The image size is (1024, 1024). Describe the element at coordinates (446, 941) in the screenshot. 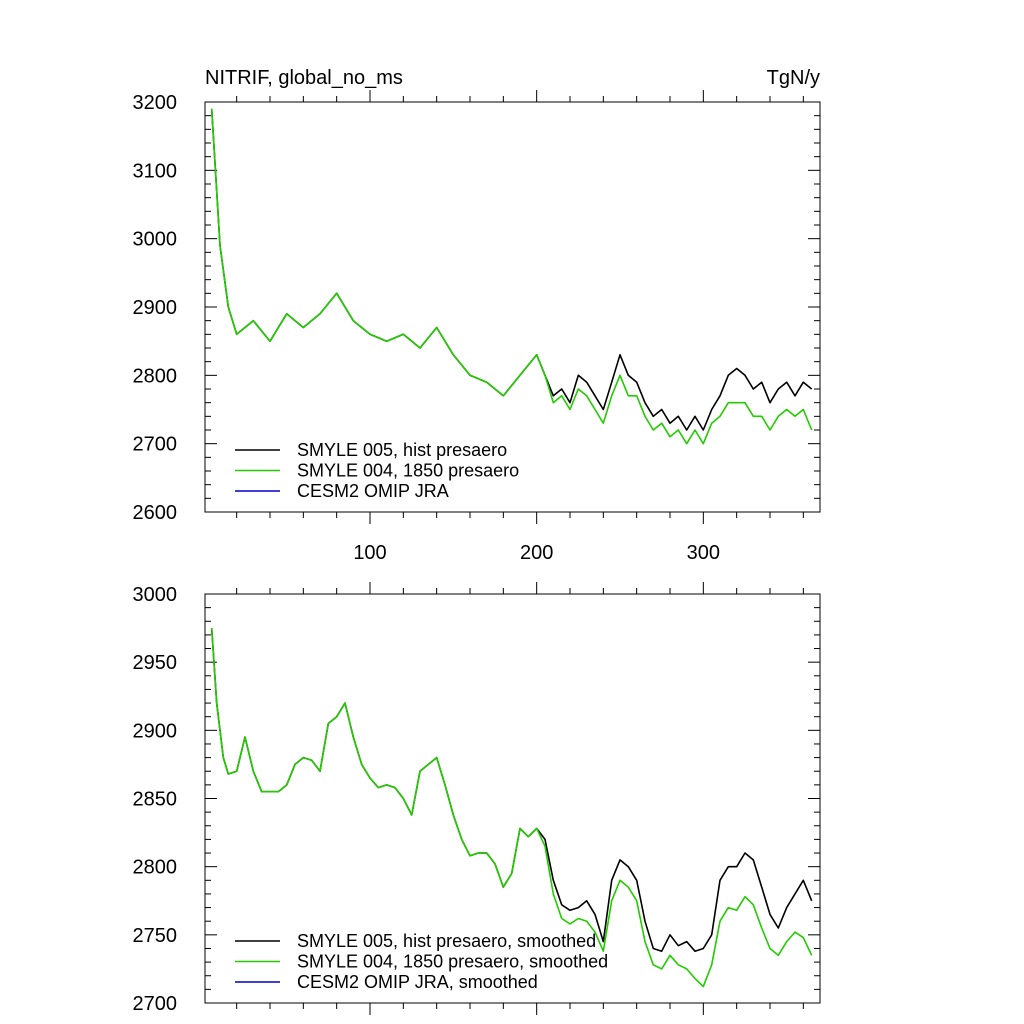

I see `legend-label: SMYLE 005, hist presaero, smoothed` at that location.